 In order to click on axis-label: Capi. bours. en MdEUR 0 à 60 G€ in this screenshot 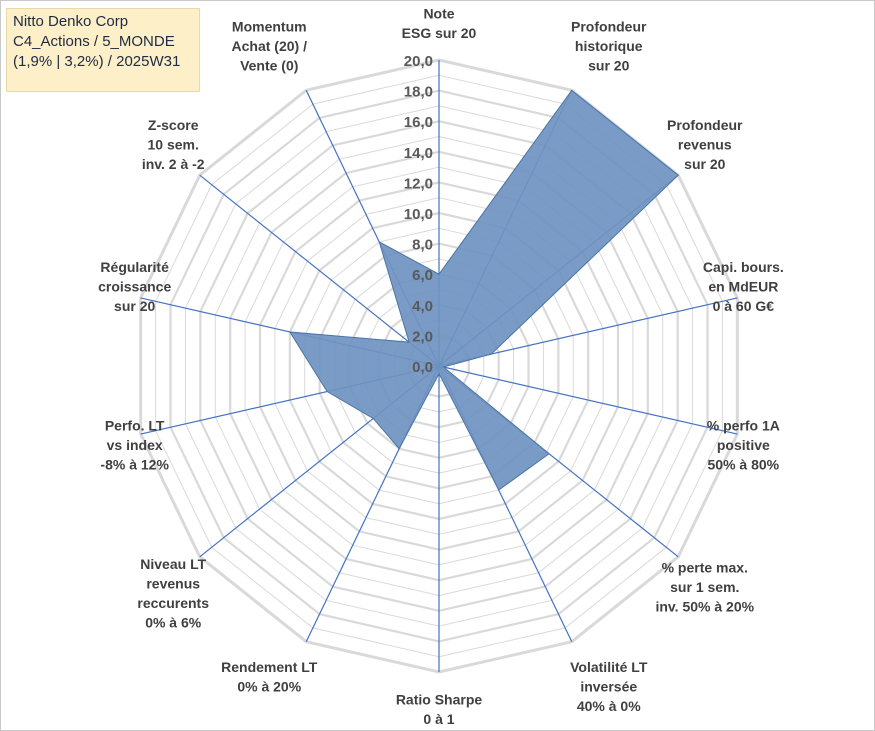, I will do `click(743, 286)`.